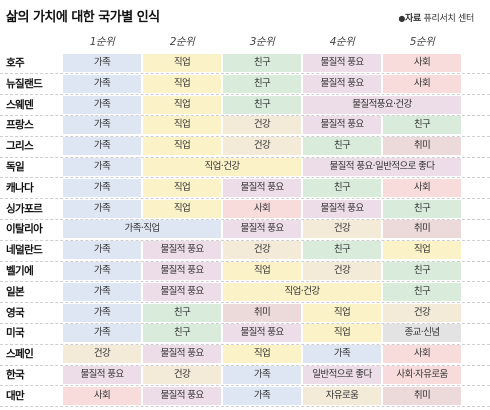 The width and height of the screenshot is (490, 410). Describe the element at coordinates (245, 333) in the screenshot. I see `table-row: 미국 가족 친구 물질적 풍요 직업 종교·신념` at that location.